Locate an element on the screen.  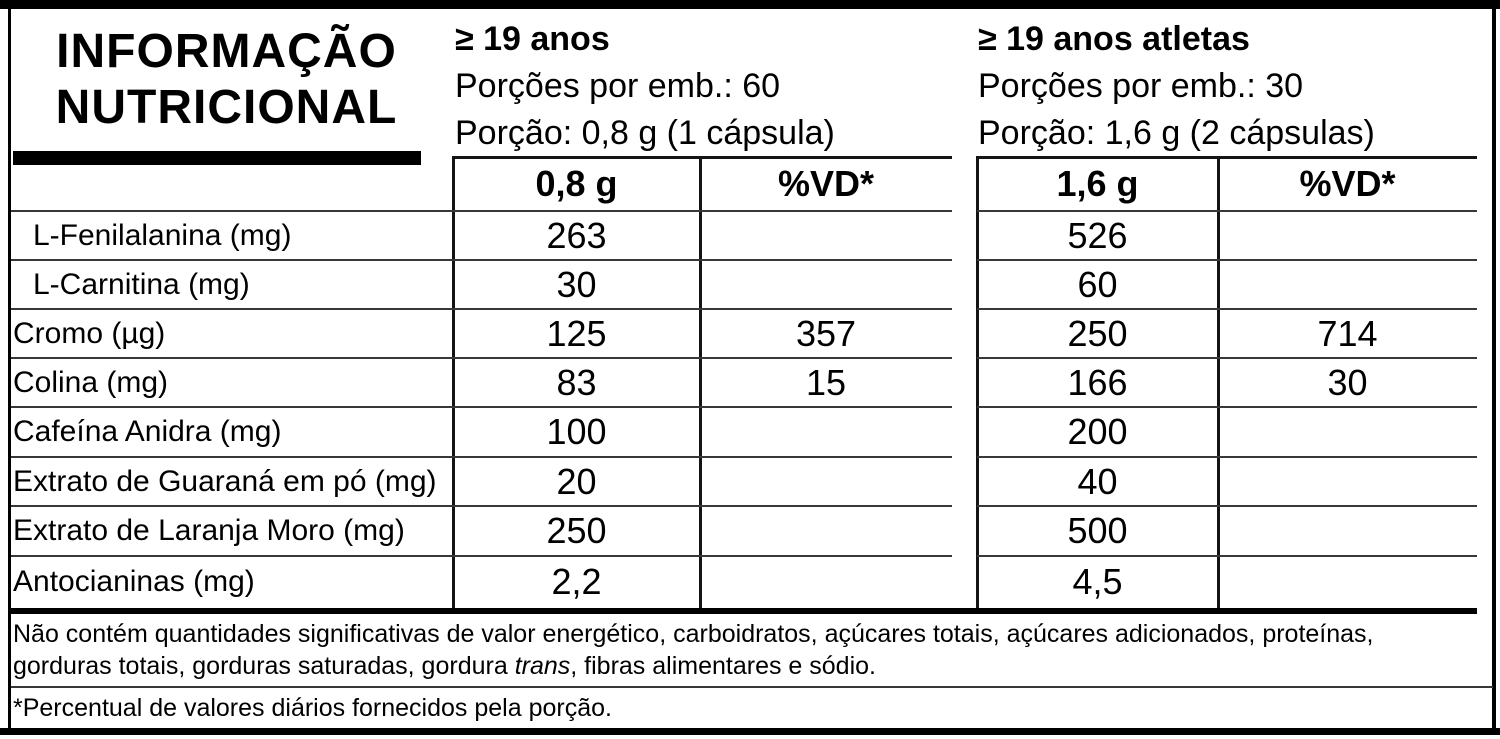
disclaimer-line2-after: , fibras alimentares e sódio. is located at coordinates (723, 666).